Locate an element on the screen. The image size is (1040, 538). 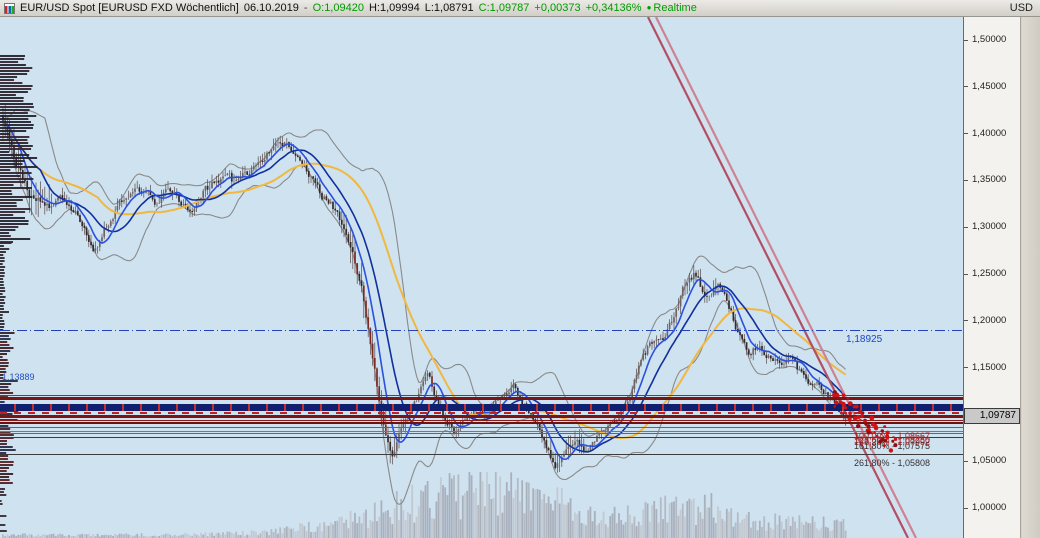
axis-price-label: 1,25000 is located at coordinates (989, 273).